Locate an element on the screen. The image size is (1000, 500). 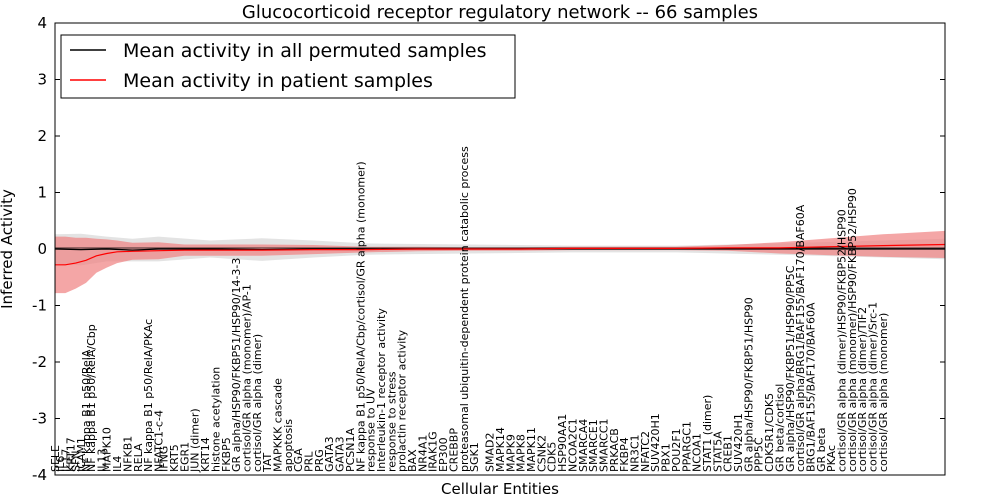
entity-label: cortisol/GR alpha (dimer)/Src-1 is located at coordinates (873, 387).